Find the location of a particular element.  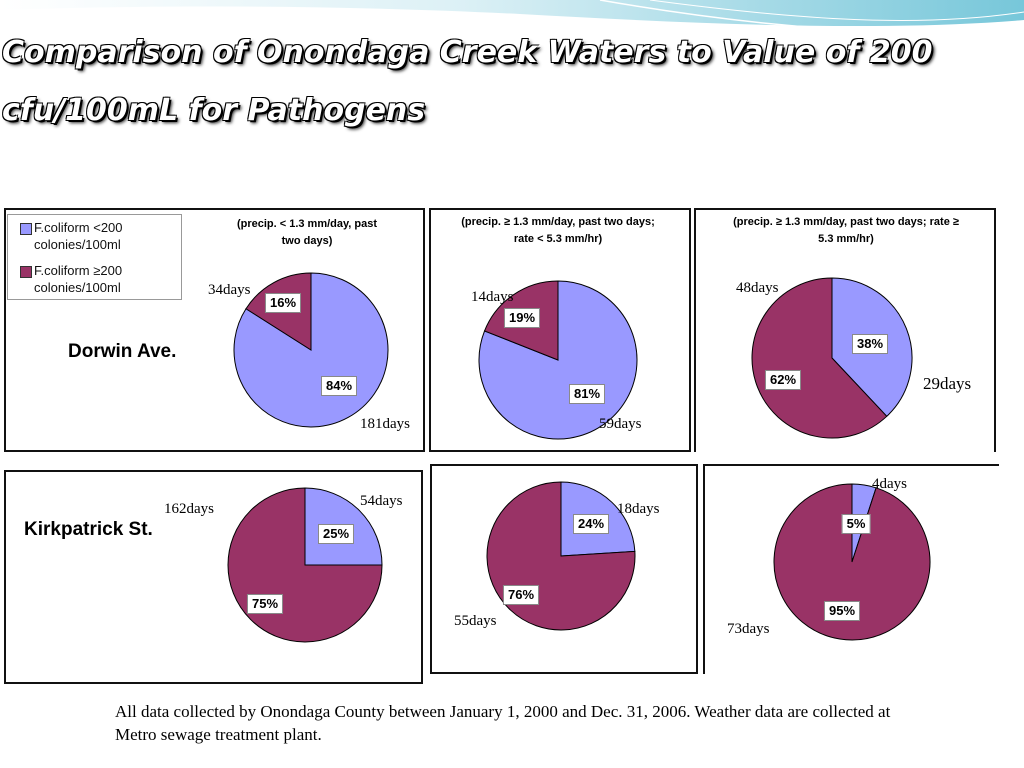

site-label-dorwin: Dorwin Ave. is located at coordinates (122, 351).